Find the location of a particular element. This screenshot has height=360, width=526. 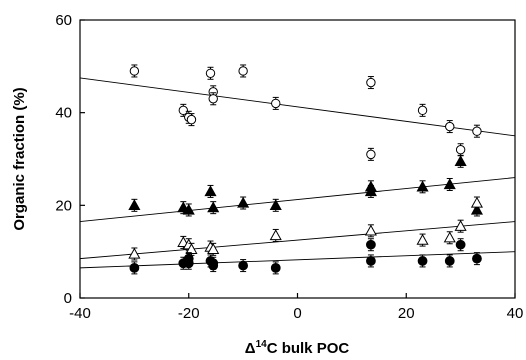

point-filled-circle-7-symbol is located at coordinates (243, 265).